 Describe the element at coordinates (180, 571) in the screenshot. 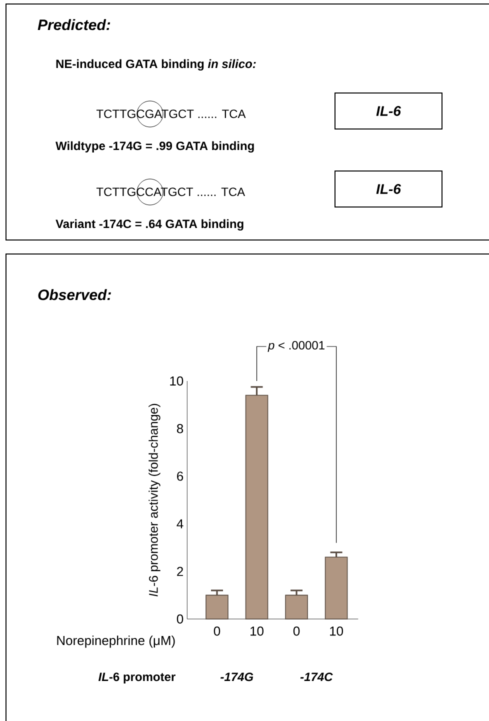

I see `y-tick-label: 2` at that location.